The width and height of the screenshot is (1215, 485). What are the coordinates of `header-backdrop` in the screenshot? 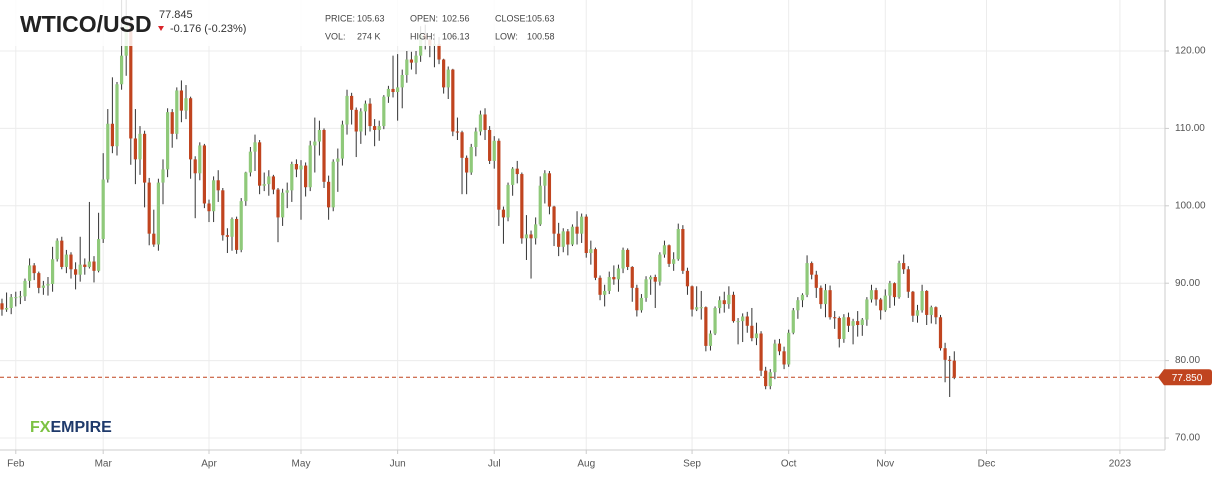 It's located at (280, 23).